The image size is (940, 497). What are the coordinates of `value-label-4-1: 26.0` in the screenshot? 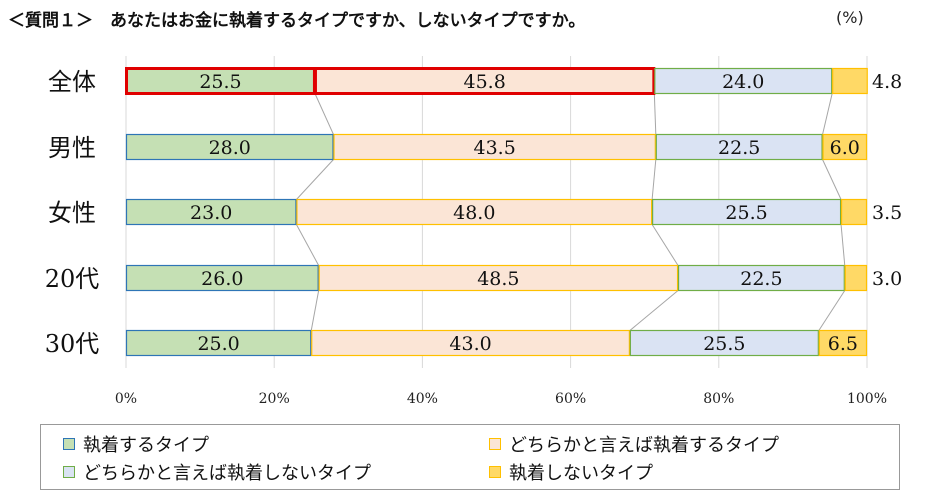 It's located at (222, 279).